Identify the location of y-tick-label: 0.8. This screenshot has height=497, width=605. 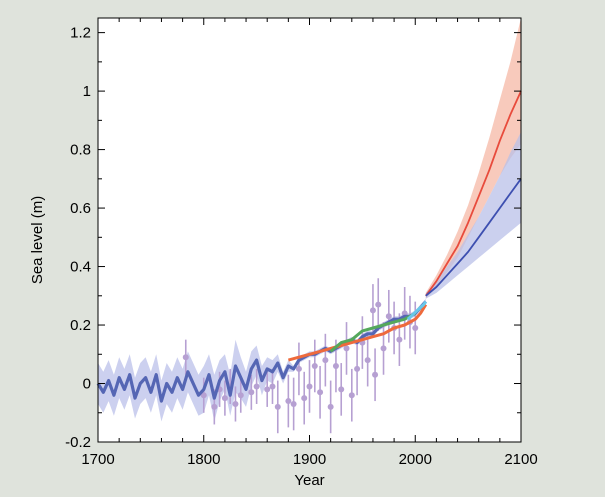
(80, 150).